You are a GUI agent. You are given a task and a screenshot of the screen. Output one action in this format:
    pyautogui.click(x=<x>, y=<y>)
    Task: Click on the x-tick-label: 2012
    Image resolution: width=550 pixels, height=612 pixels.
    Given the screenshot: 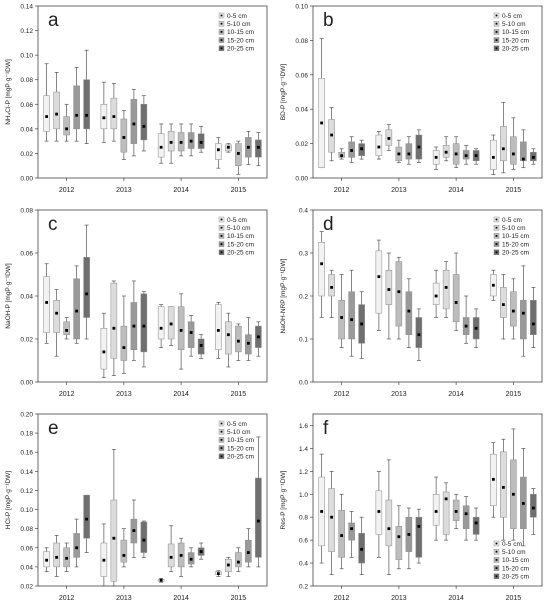 What is the action you would take?
    pyautogui.click(x=67, y=394)
    